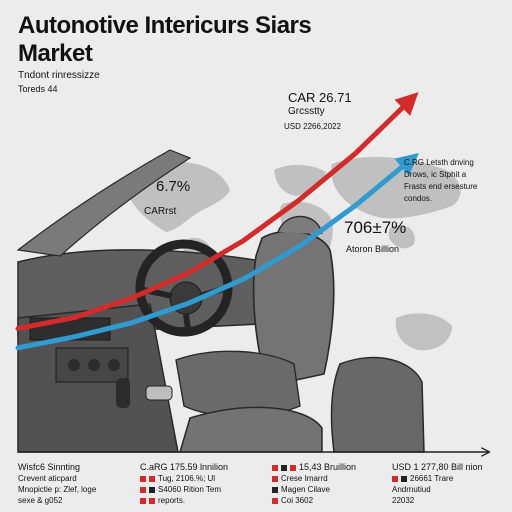 The height and width of the screenshot is (512, 512). What do you see at coordinates (49, 467) in the screenshot?
I see `legend-column-1-head: Wisfc6 Sinnting` at bounding box center [49, 467].